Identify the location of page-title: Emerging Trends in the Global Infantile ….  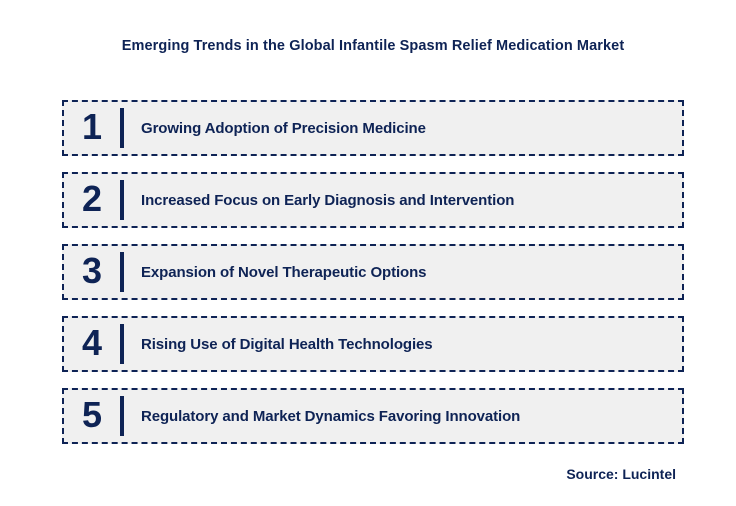
(373, 46).